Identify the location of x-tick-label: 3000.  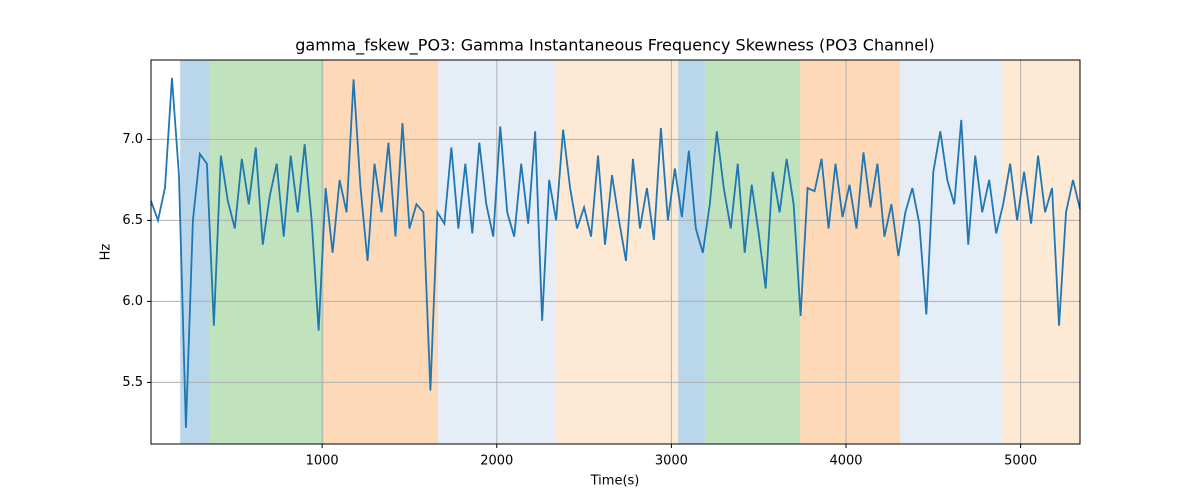
(671, 461).